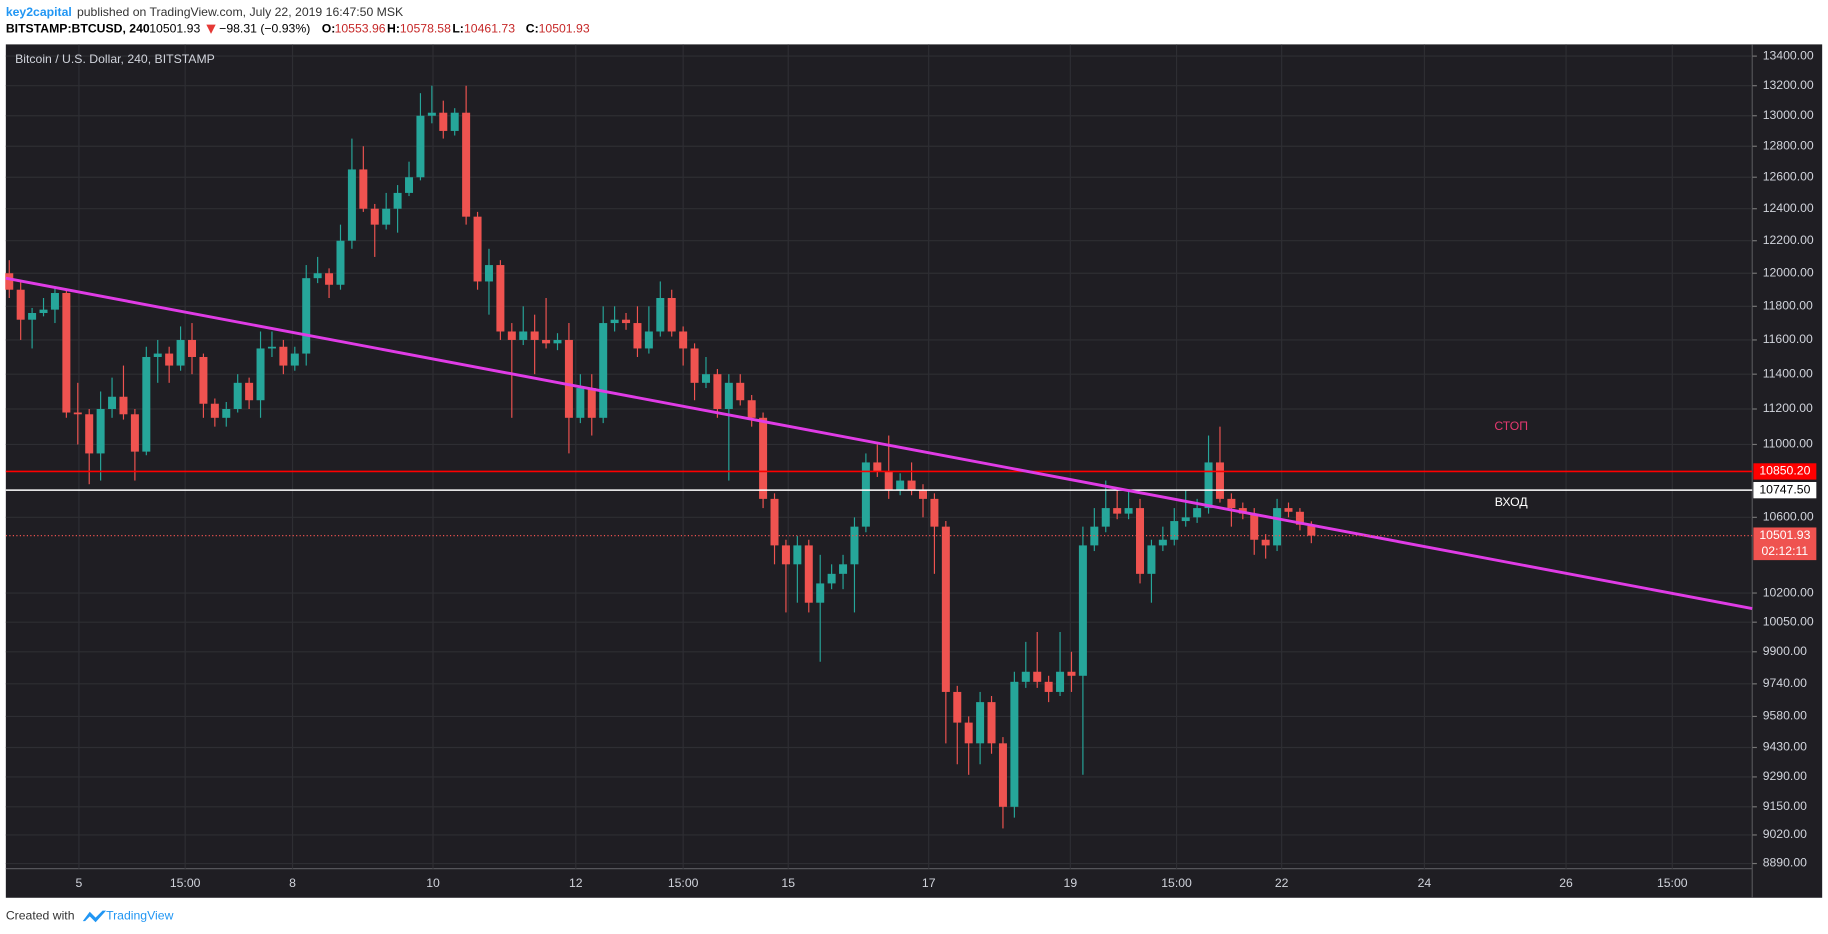 Image resolution: width=1828 pixels, height=934 pixels. Describe the element at coordinates (1788, 339) in the screenshot. I see `y-tick-label: 11600.00` at that location.